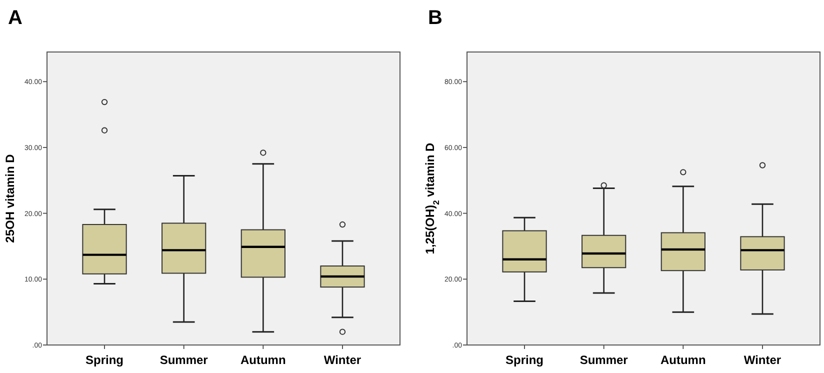 This screenshot has width=824, height=373. Describe the element at coordinates (10, 198) in the screenshot. I see `y-axis-title: 25OH vitamin D` at that location.